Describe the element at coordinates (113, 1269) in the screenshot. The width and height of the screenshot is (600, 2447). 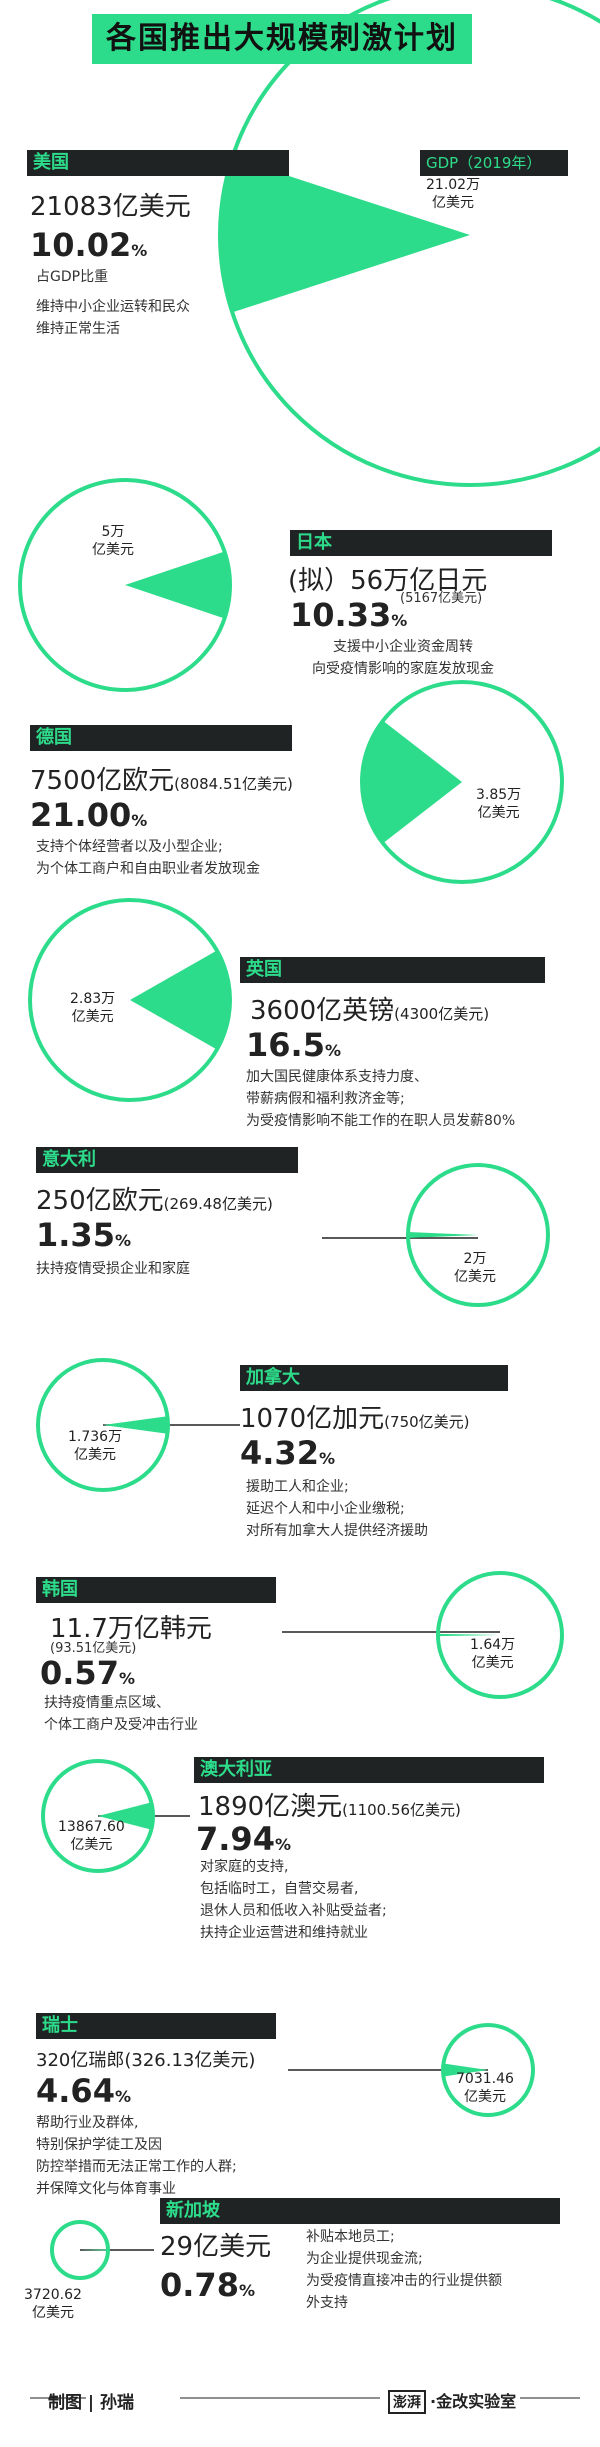
I see `description-it: 扶持疫情受损企业和家庭` at that location.